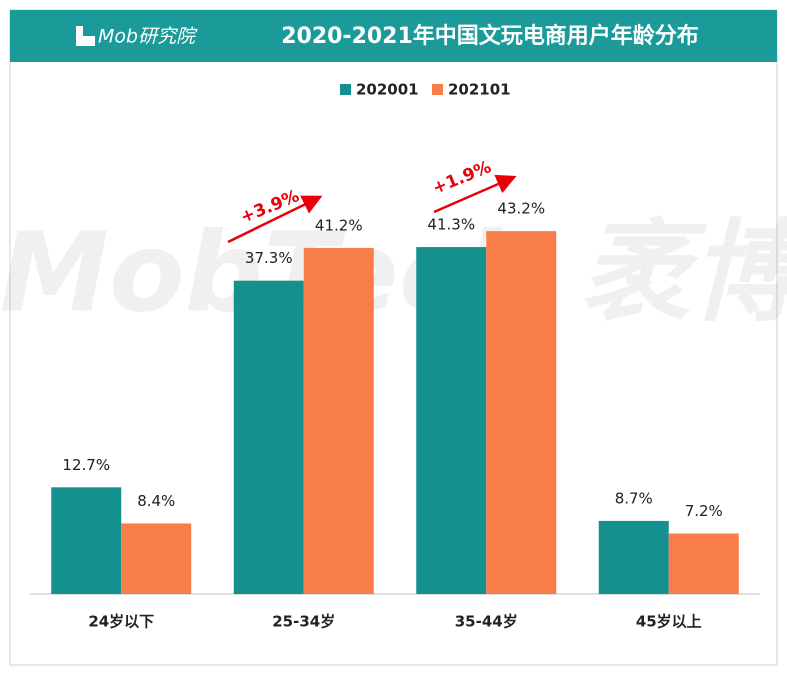 The width and height of the screenshot is (787, 682). Describe the element at coordinates (704, 511) in the screenshot. I see `data-label: 7.2%` at that location.